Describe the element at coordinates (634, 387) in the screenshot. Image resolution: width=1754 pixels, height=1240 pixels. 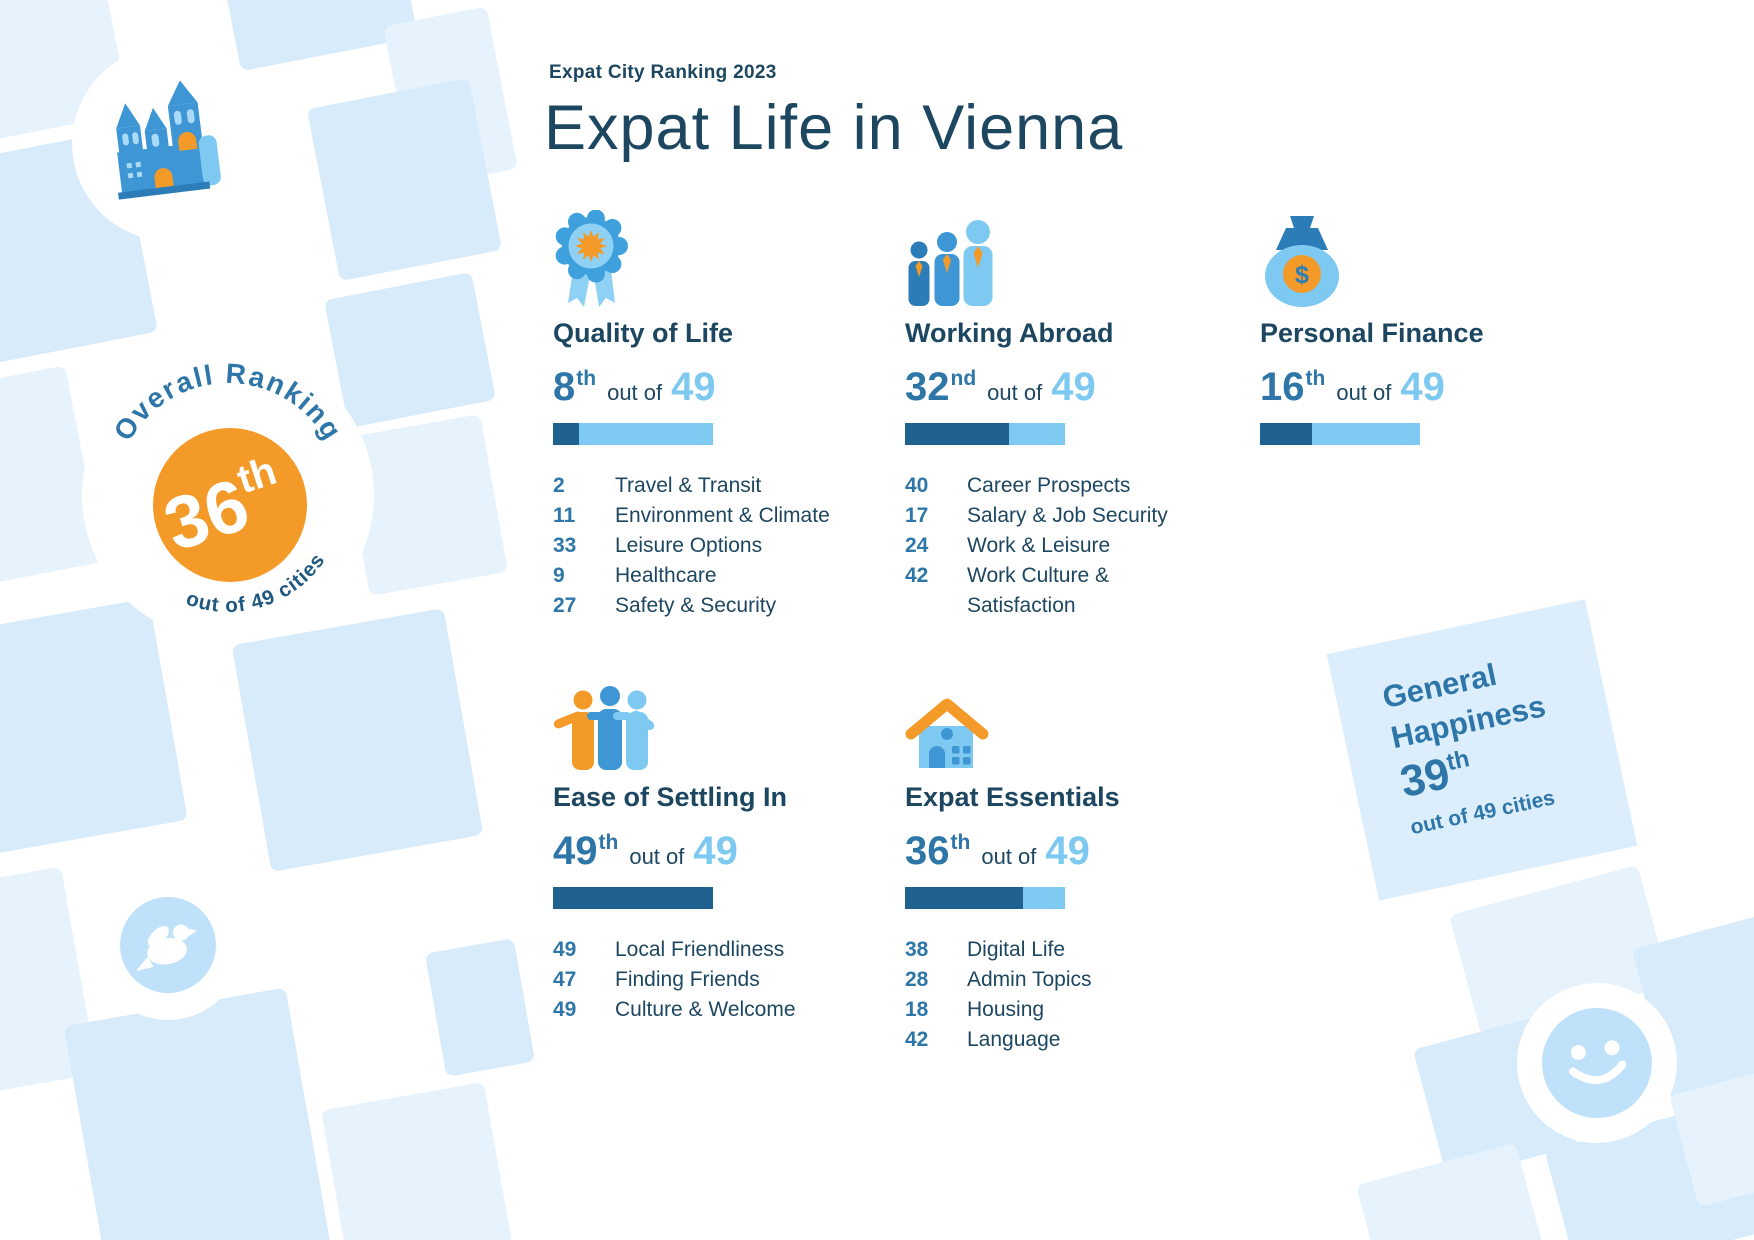
I see `category-rank-line: 8thout of 49` at that location.